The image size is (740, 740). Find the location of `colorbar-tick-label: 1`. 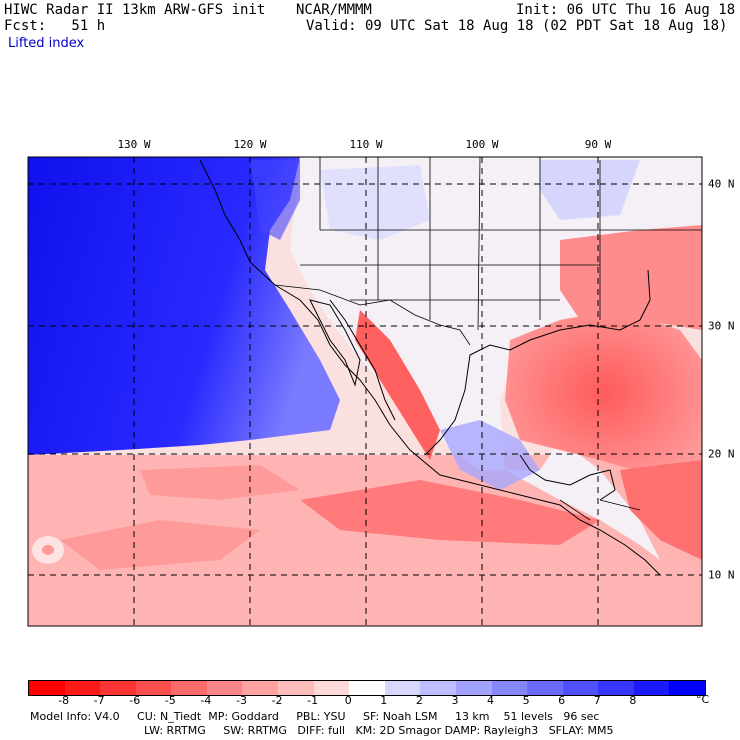

colorbar-tick-label: 1 is located at coordinates (384, 700).